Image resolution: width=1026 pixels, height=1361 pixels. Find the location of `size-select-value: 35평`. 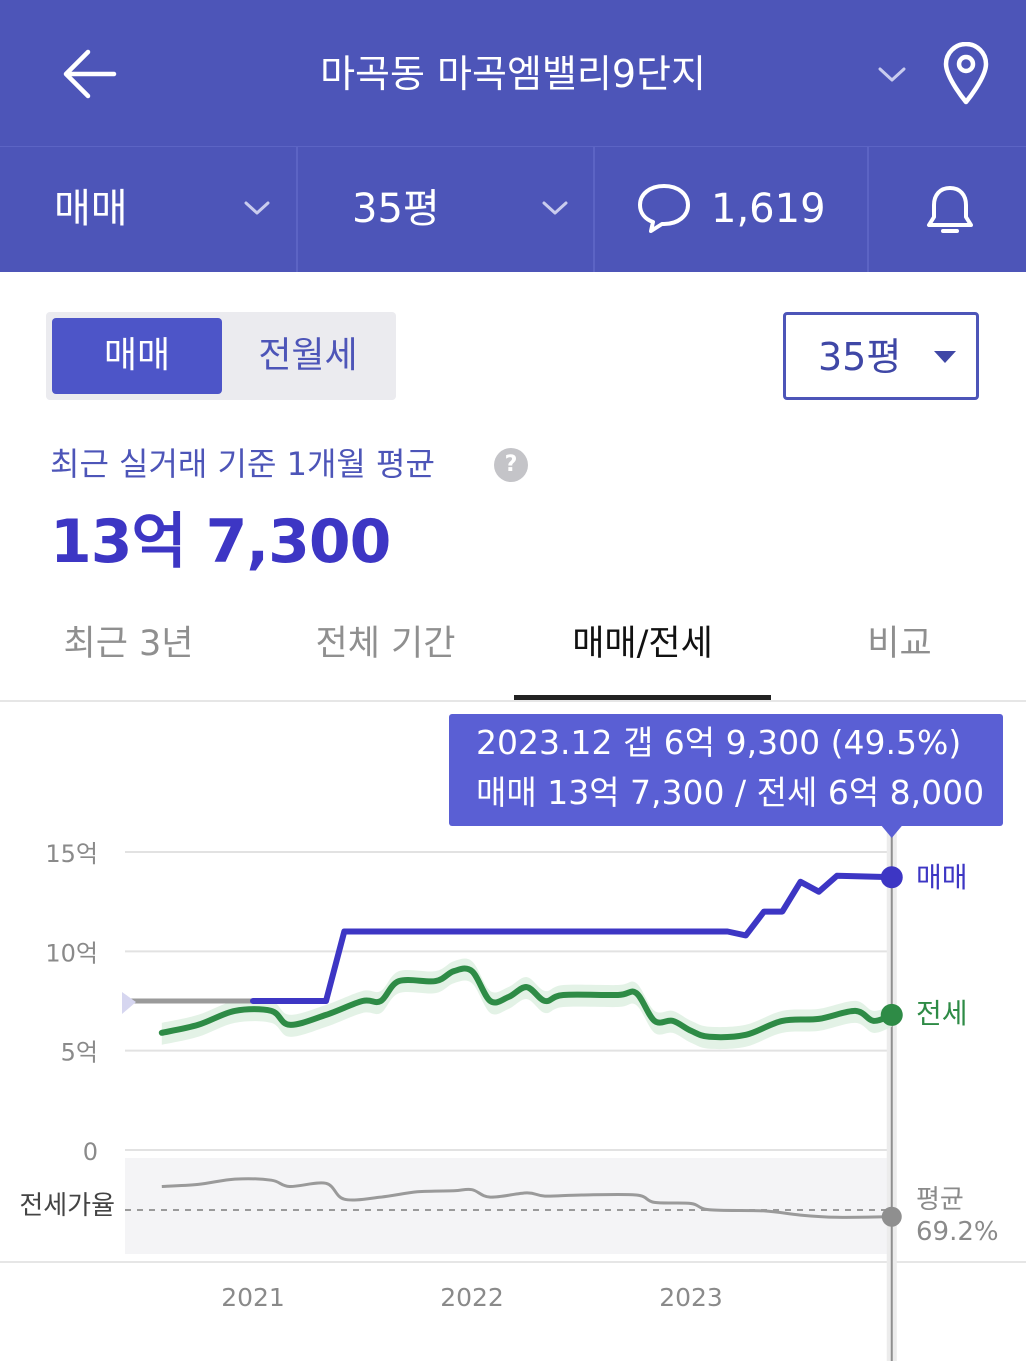

size-select-value: 35평 is located at coordinates (860, 357).